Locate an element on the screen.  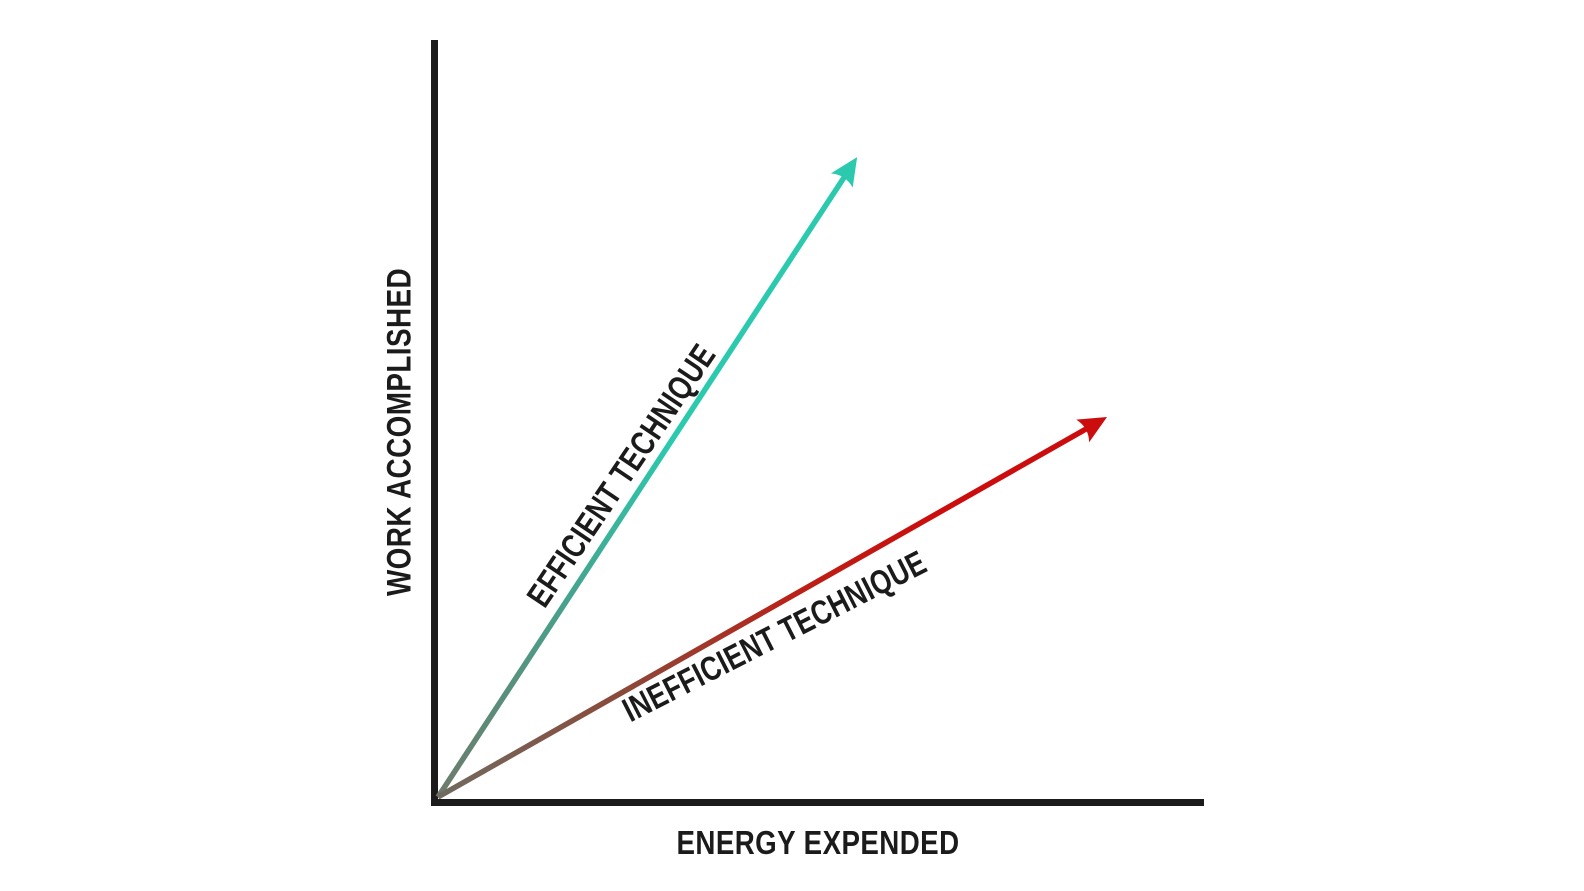
efficient-arrowhead is located at coordinates (844, 172).